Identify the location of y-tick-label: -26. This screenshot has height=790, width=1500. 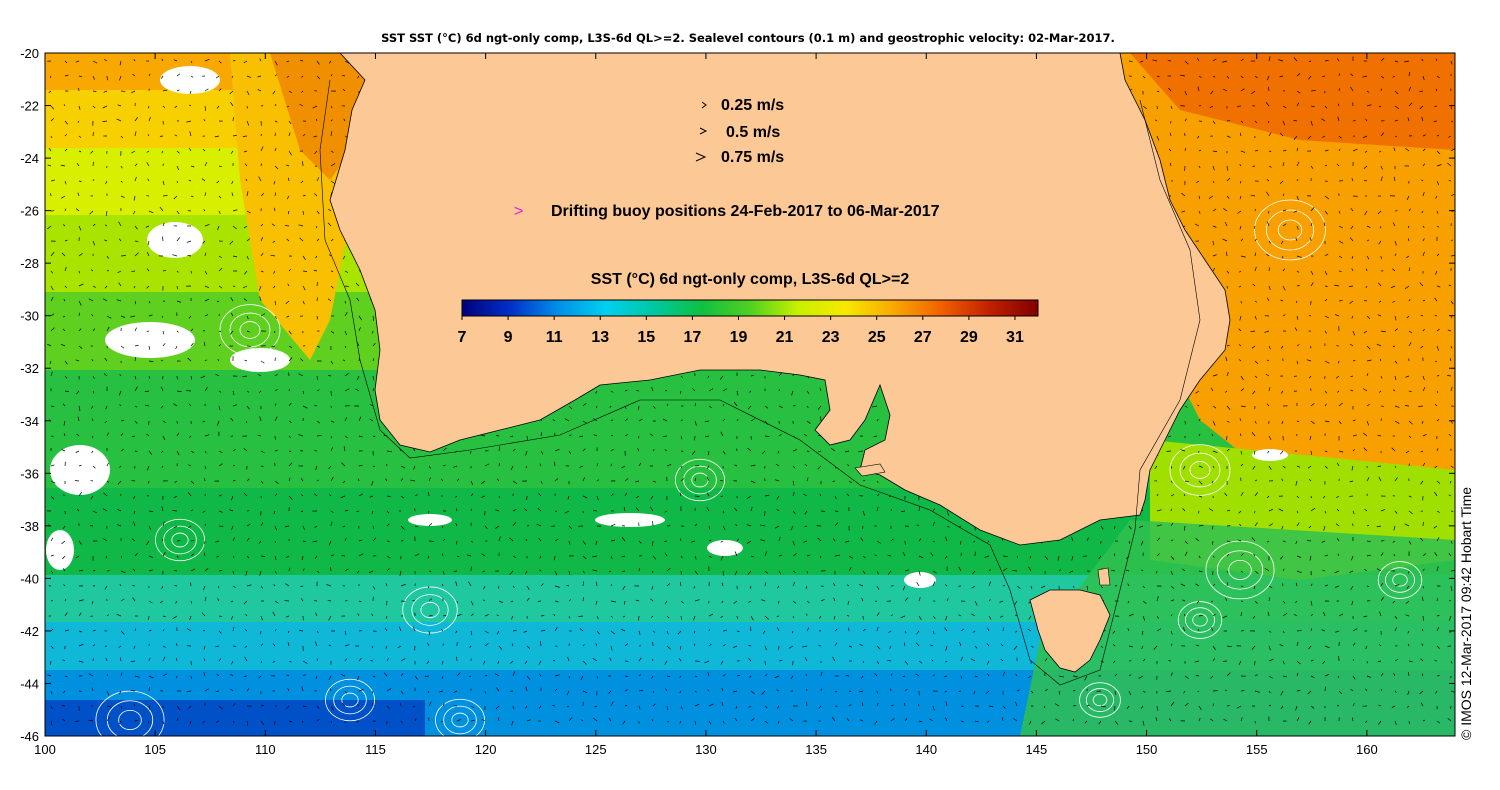
(29, 211).